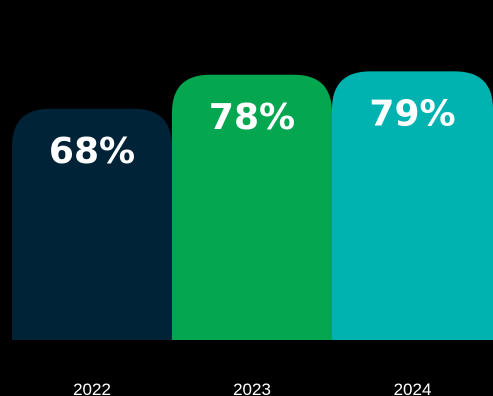 The height and width of the screenshot is (396, 493). What do you see at coordinates (252, 117) in the screenshot?
I see `bar-value-label-2023: 78%` at bounding box center [252, 117].